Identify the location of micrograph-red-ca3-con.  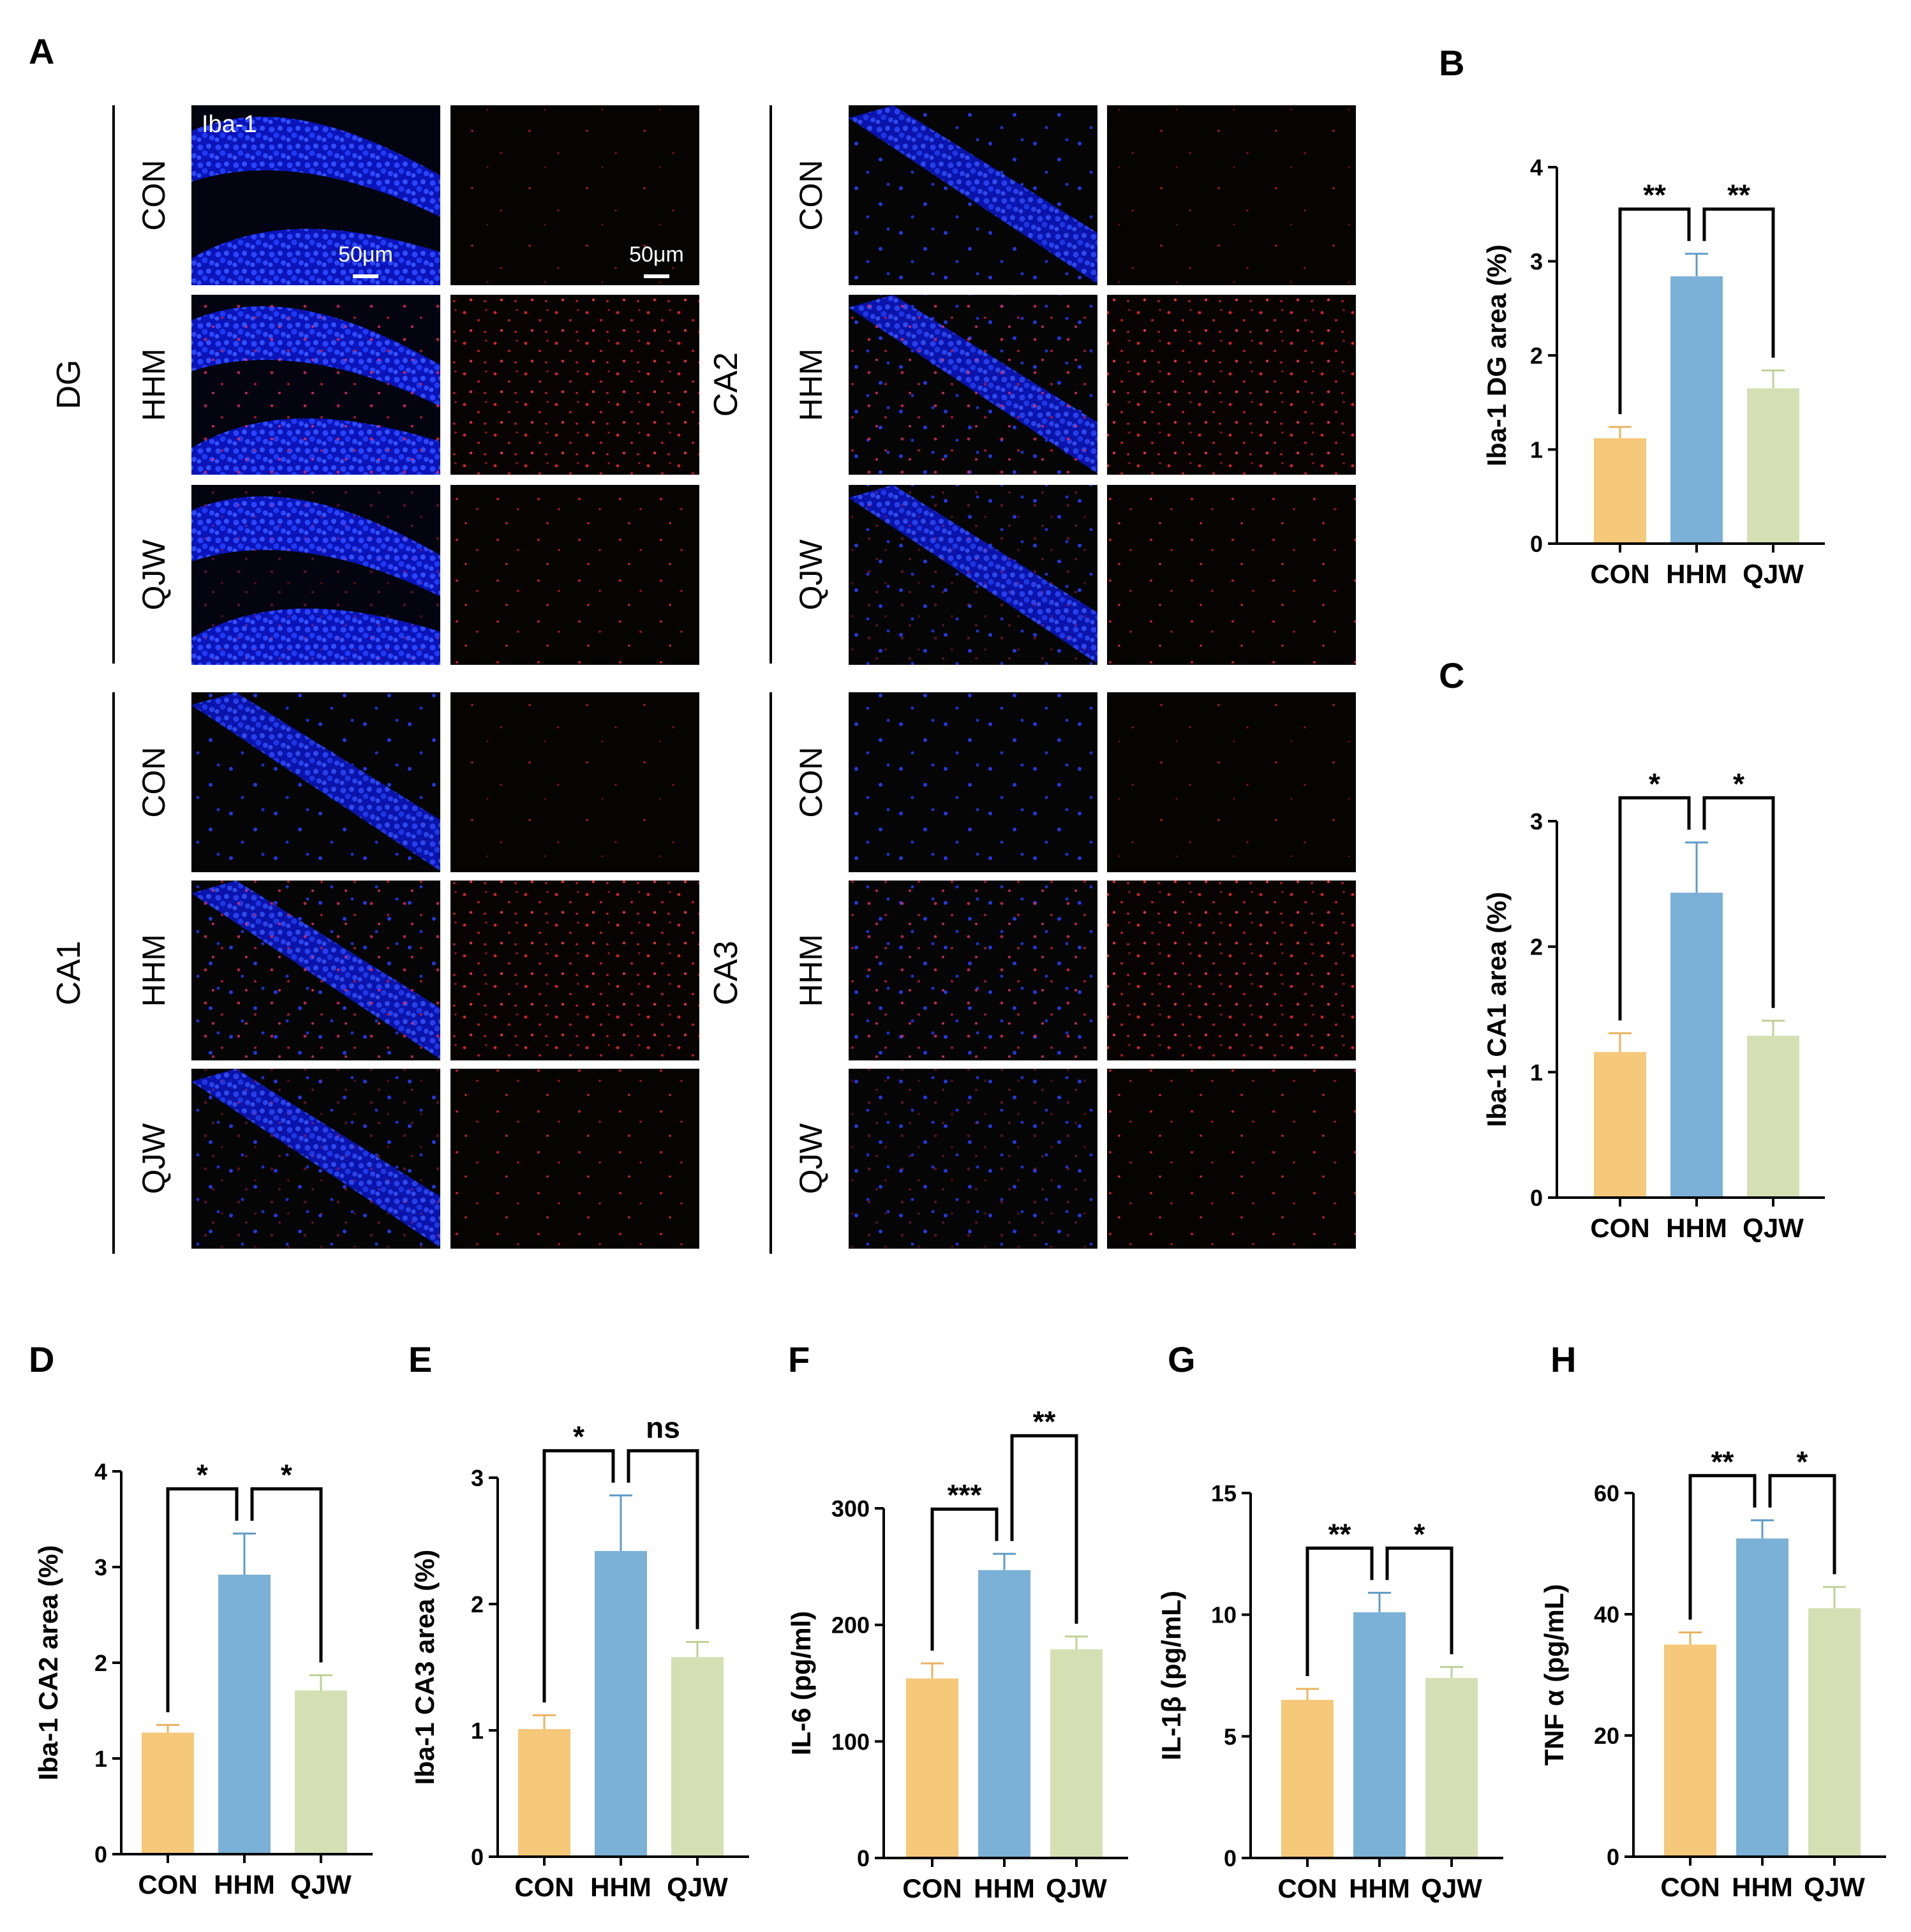
(1232, 782).